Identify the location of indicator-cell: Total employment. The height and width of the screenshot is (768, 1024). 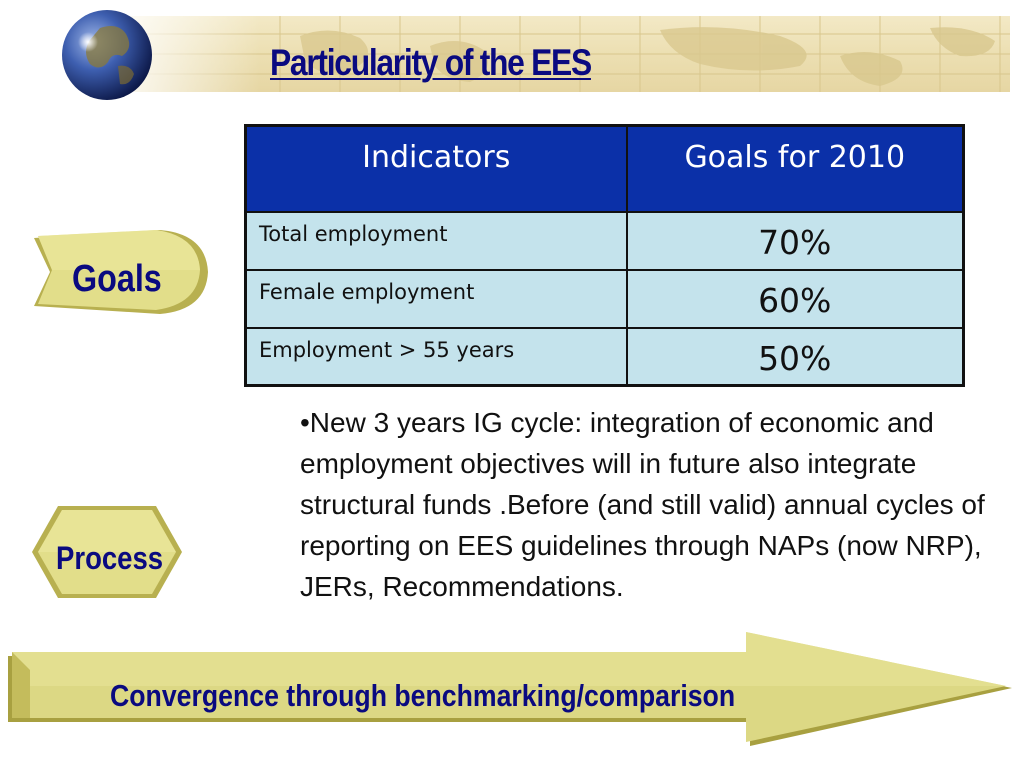
(436, 240).